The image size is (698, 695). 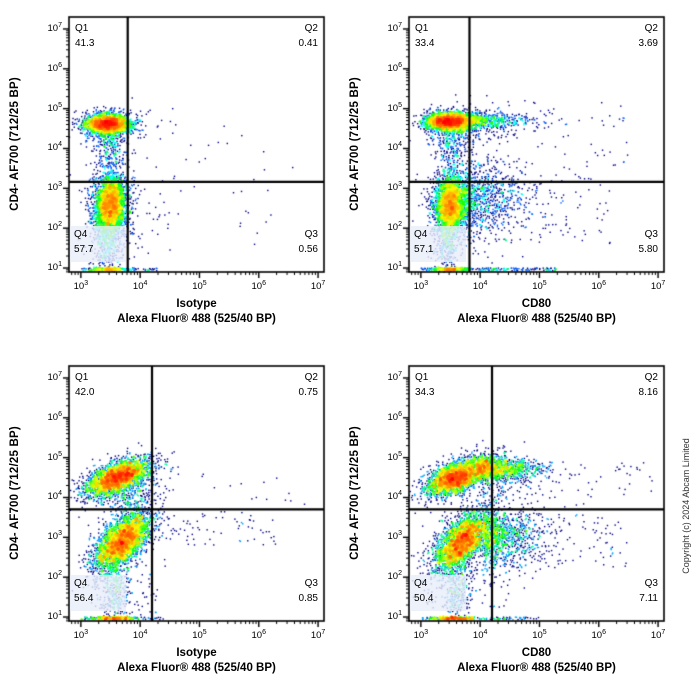 What do you see at coordinates (424, 249) in the screenshot?
I see `quadrant-percent: 57.1` at bounding box center [424, 249].